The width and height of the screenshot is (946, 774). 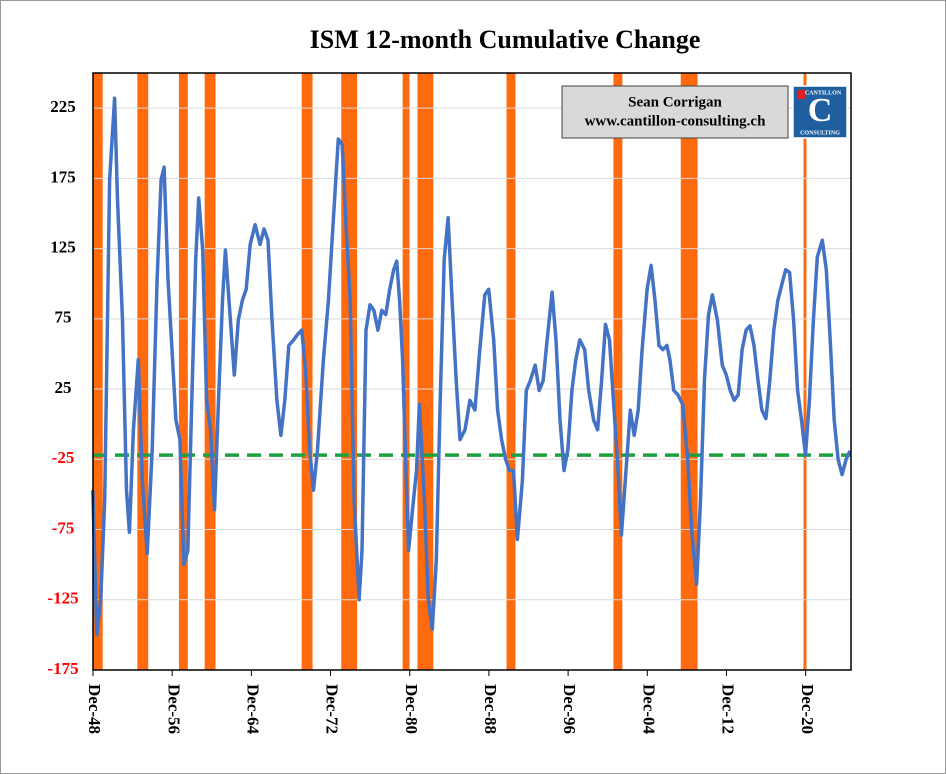 What do you see at coordinates (252, 709) in the screenshot?
I see `x-tick-label: Dec-64` at bounding box center [252, 709].